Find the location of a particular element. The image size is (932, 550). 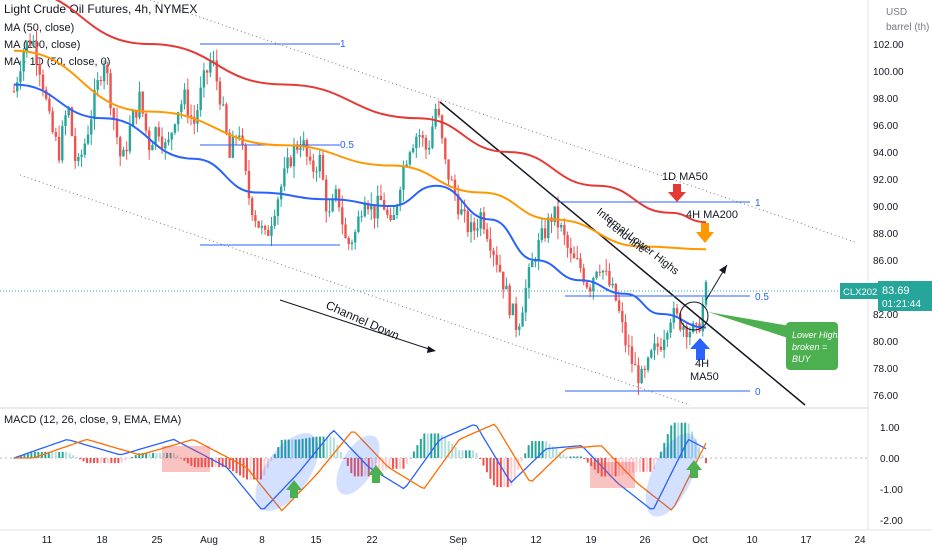

time-tick-7: Sep is located at coordinates (458, 540).